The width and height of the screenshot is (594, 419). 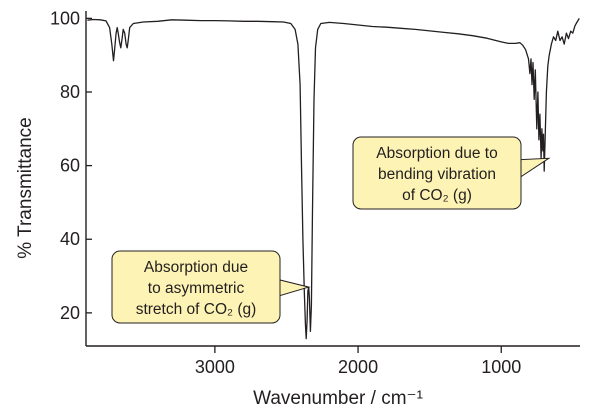 What do you see at coordinates (338, 398) in the screenshot?
I see `x-axis-label: Wavenumber / cm⁻¹` at bounding box center [338, 398].